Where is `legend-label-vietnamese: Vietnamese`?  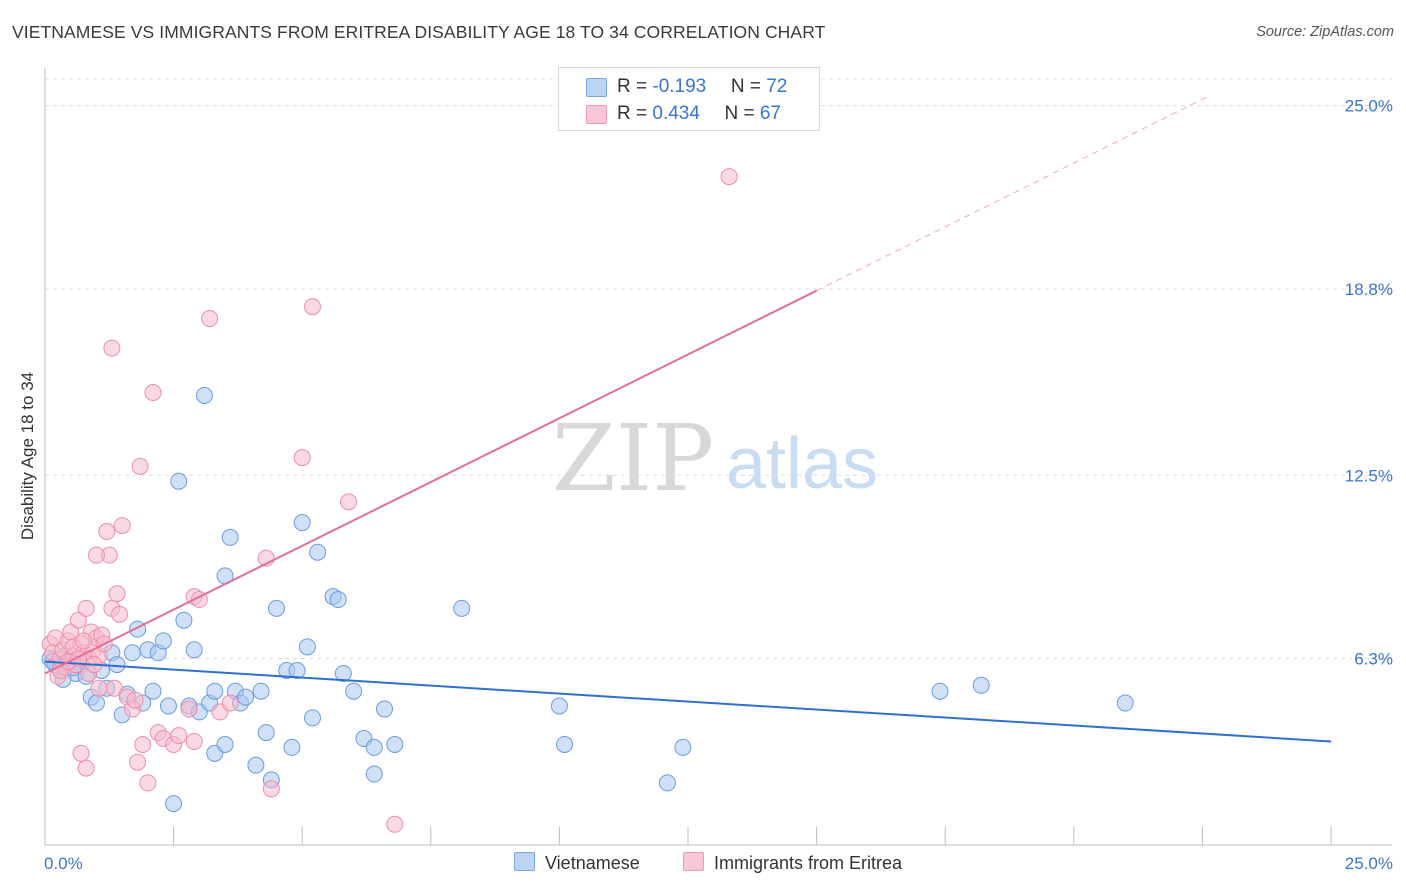
legend-label-vietnamese: Vietnamese is located at coordinates (592, 863).